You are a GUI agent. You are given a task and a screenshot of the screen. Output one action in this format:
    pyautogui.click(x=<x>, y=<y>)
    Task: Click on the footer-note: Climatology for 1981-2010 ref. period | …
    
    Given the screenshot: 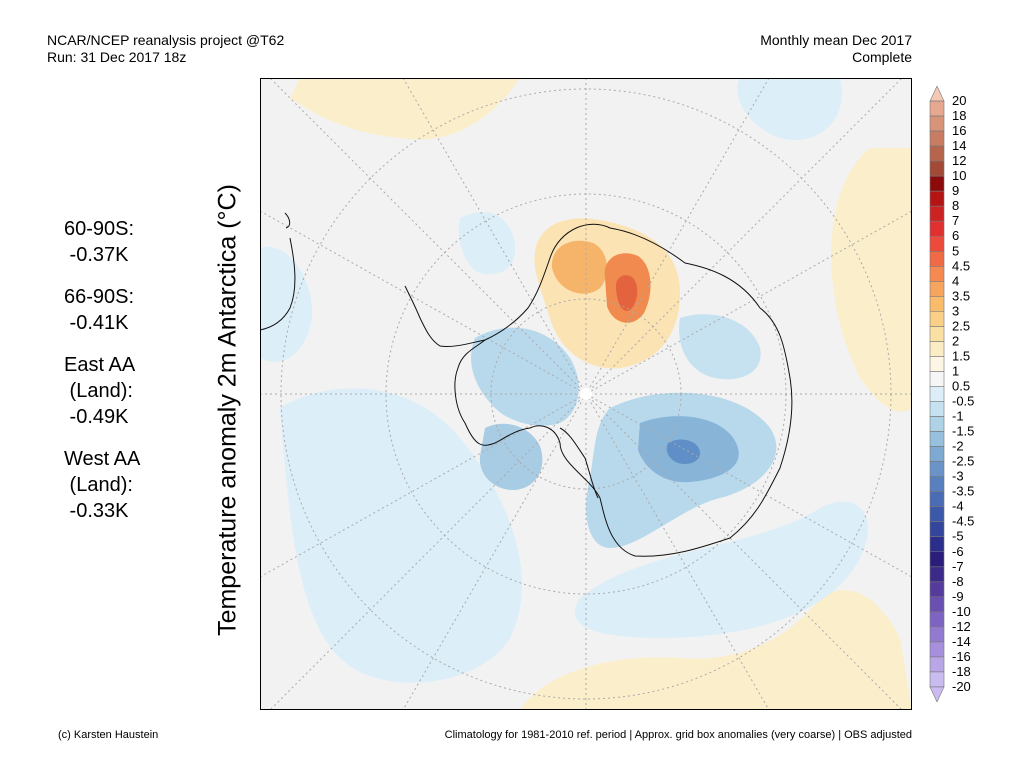 What is the action you would take?
    pyautogui.click(x=678, y=735)
    